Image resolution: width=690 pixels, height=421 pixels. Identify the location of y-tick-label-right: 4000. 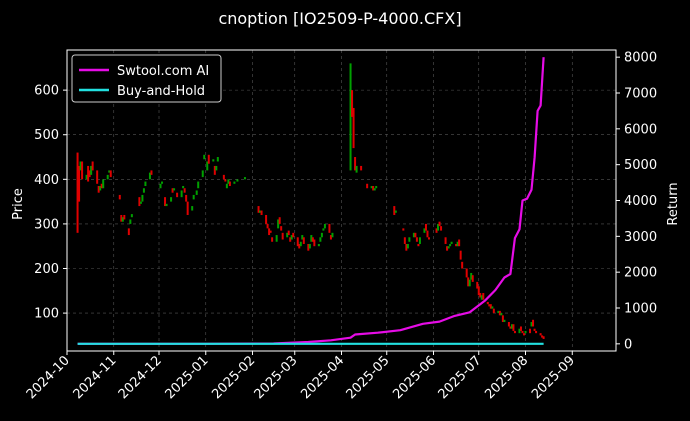
(640, 201).